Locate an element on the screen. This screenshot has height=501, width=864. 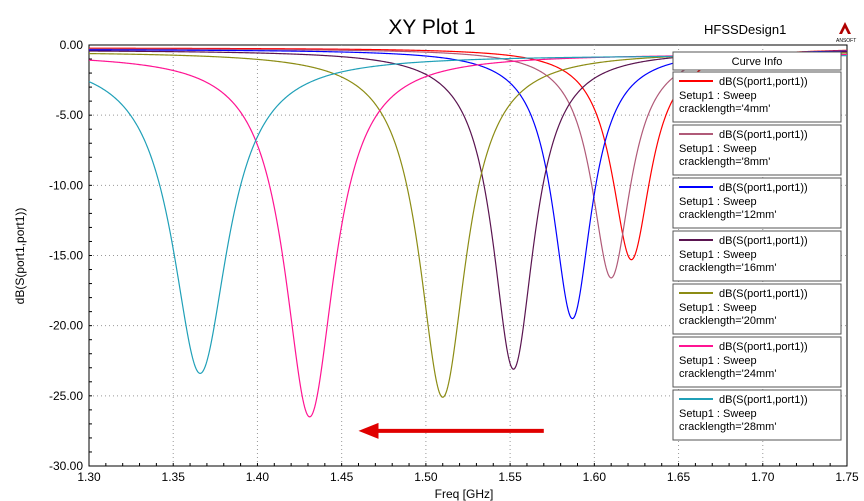
legend-param: cracklength='16mm' is located at coordinates (727, 268).